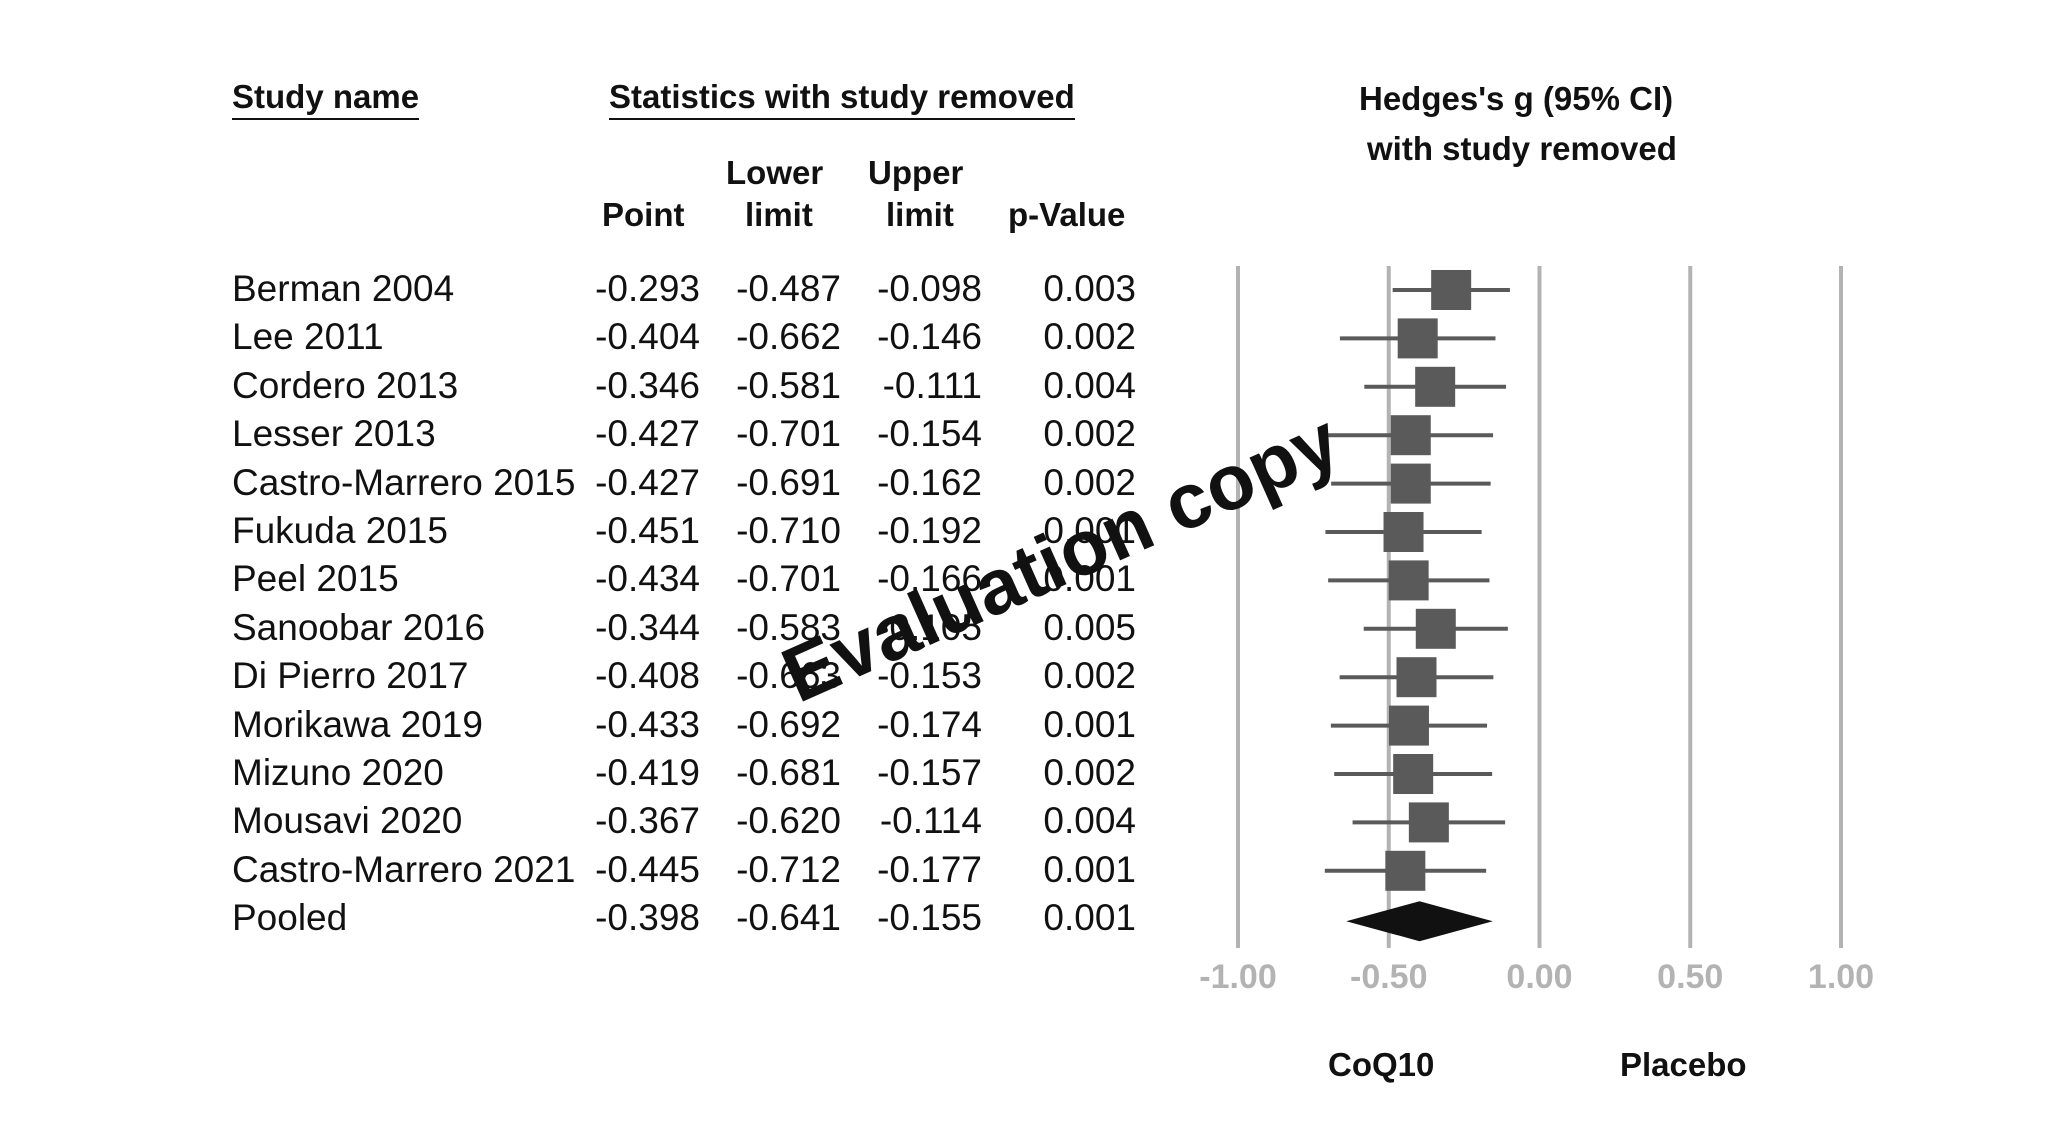 This screenshot has width=2048, height=1126. I want to click on pooled-diamond, so click(1419, 921).